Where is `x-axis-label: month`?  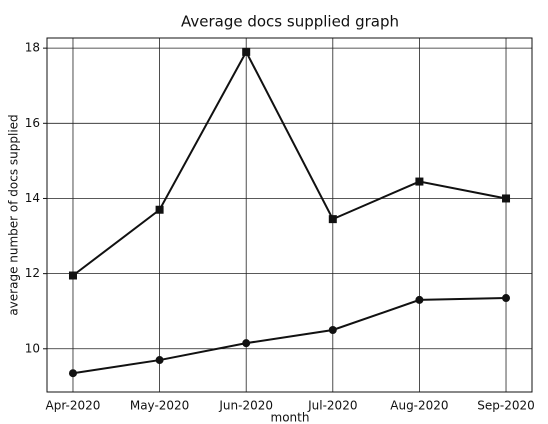
x-axis-label: month is located at coordinates (290, 417).